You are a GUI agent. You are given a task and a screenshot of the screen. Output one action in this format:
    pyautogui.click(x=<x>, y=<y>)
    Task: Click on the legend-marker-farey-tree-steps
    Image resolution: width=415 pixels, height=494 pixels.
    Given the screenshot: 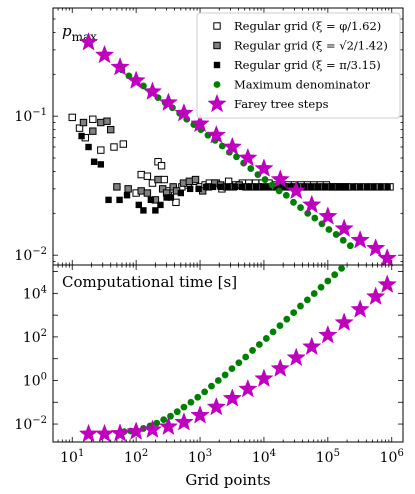 What is the action you would take?
    pyautogui.click(x=217, y=103)
    